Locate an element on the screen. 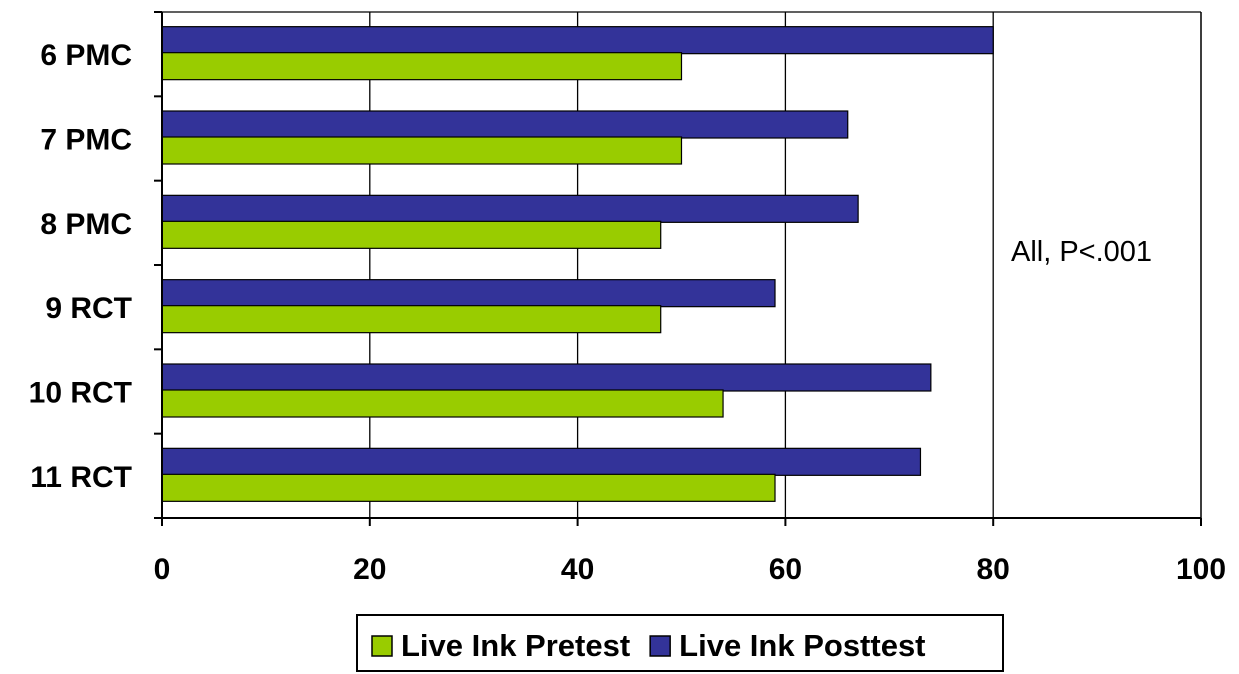  legend-label-1: Live Ink Posttest is located at coordinates (802, 645).